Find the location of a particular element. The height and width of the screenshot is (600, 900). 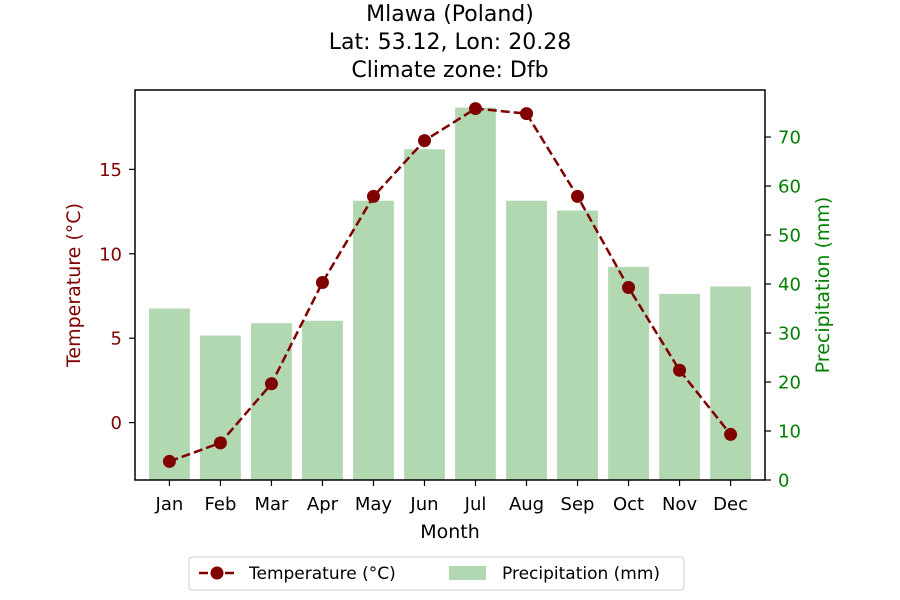

legend-box is located at coordinates (436, 573).